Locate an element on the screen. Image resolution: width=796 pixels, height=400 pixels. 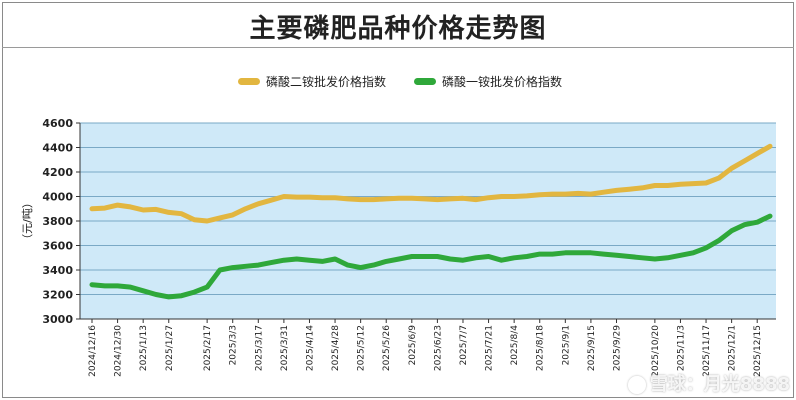
y-tick-label: 3200 is located at coordinates (57, 295).